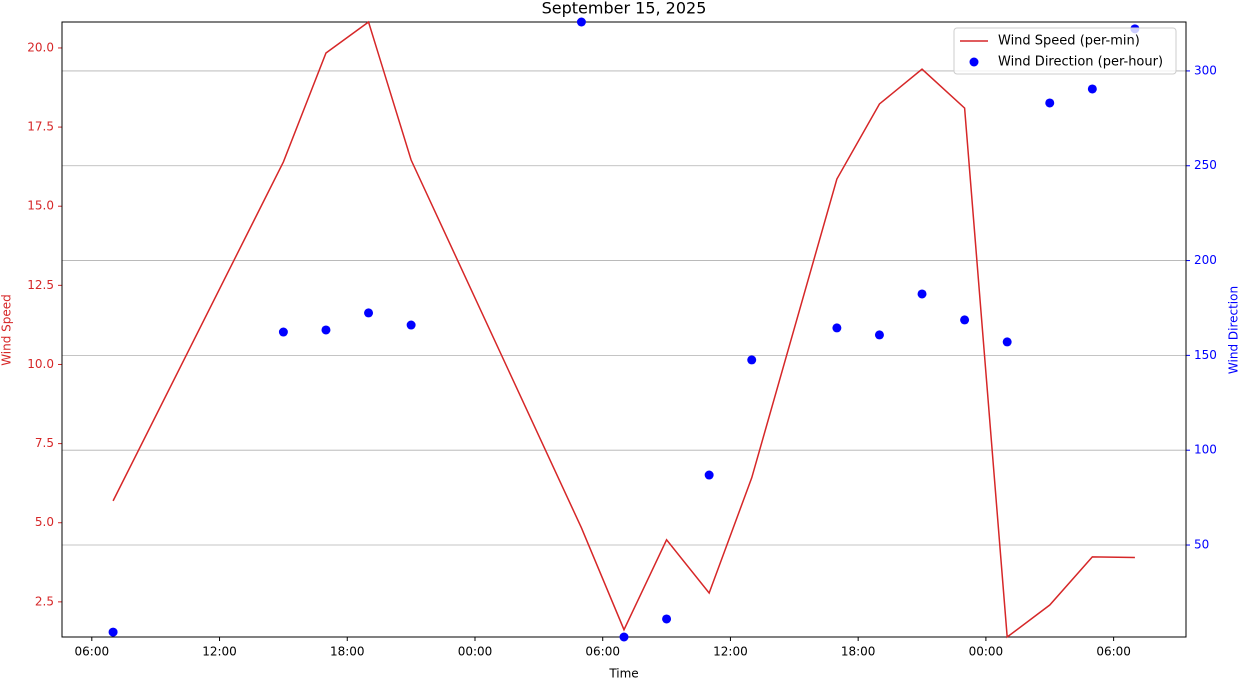 This screenshot has width=1242, height=682. What do you see at coordinates (1069, 41) in the screenshot?
I see `legend-label: Wind Speed (per-min)` at bounding box center [1069, 41].